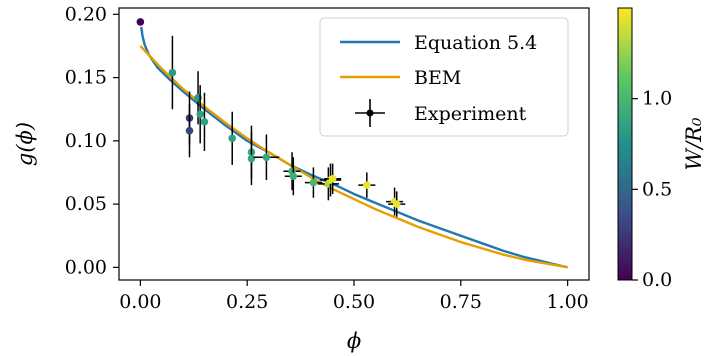 This screenshot has height=356, width=714. Describe the element at coordinates (567, 302) in the screenshot. I see `x-tick-label: 1.00` at that location.